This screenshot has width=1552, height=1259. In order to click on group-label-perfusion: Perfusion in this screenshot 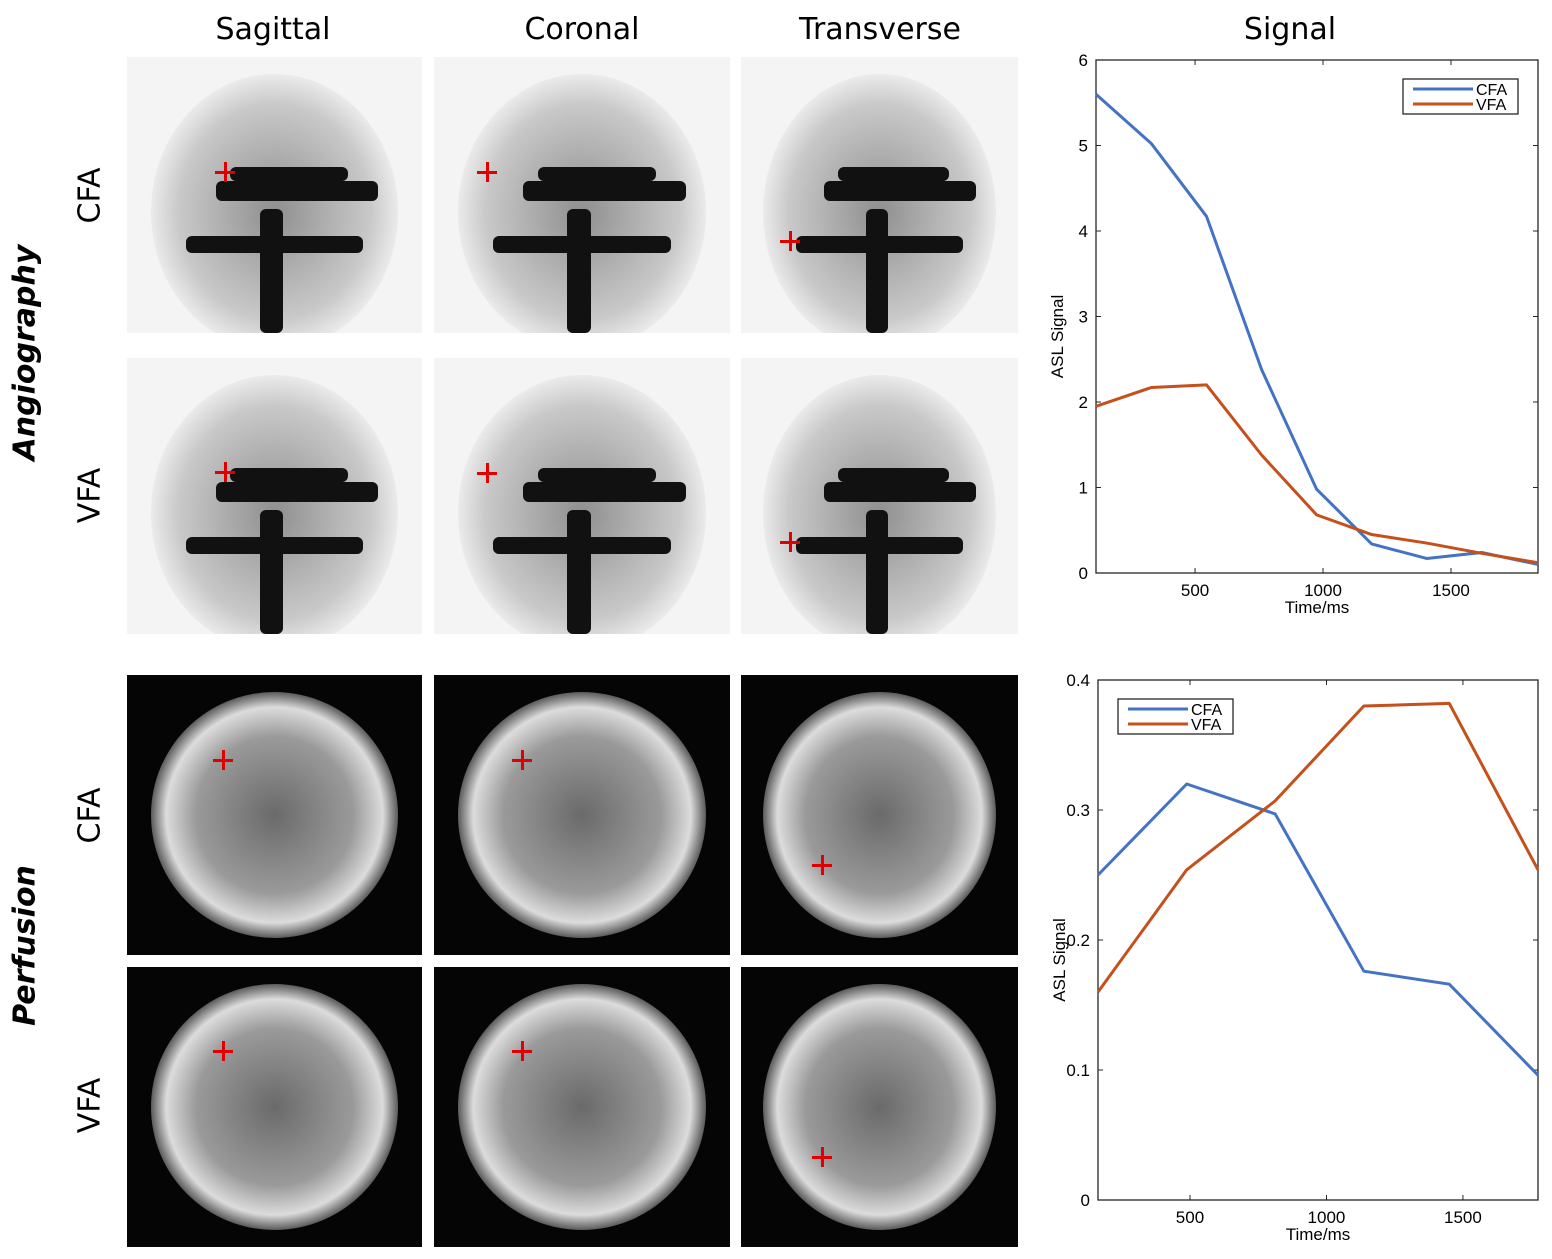, I will do `click(25, 945)`.